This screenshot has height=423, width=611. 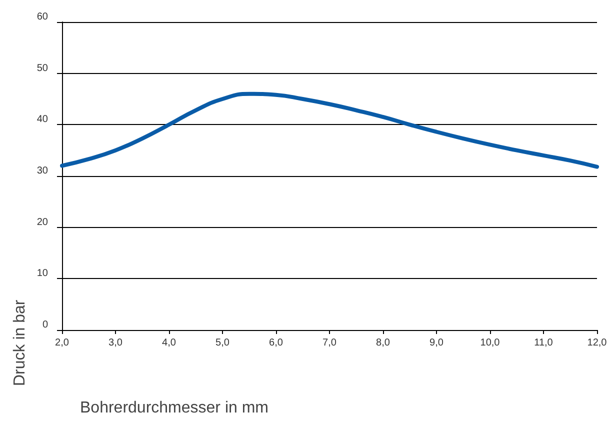 What do you see at coordinates (20, 342) in the screenshot?
I see `y-axis-title: Druck in bar` at bounding box center [20, 342].